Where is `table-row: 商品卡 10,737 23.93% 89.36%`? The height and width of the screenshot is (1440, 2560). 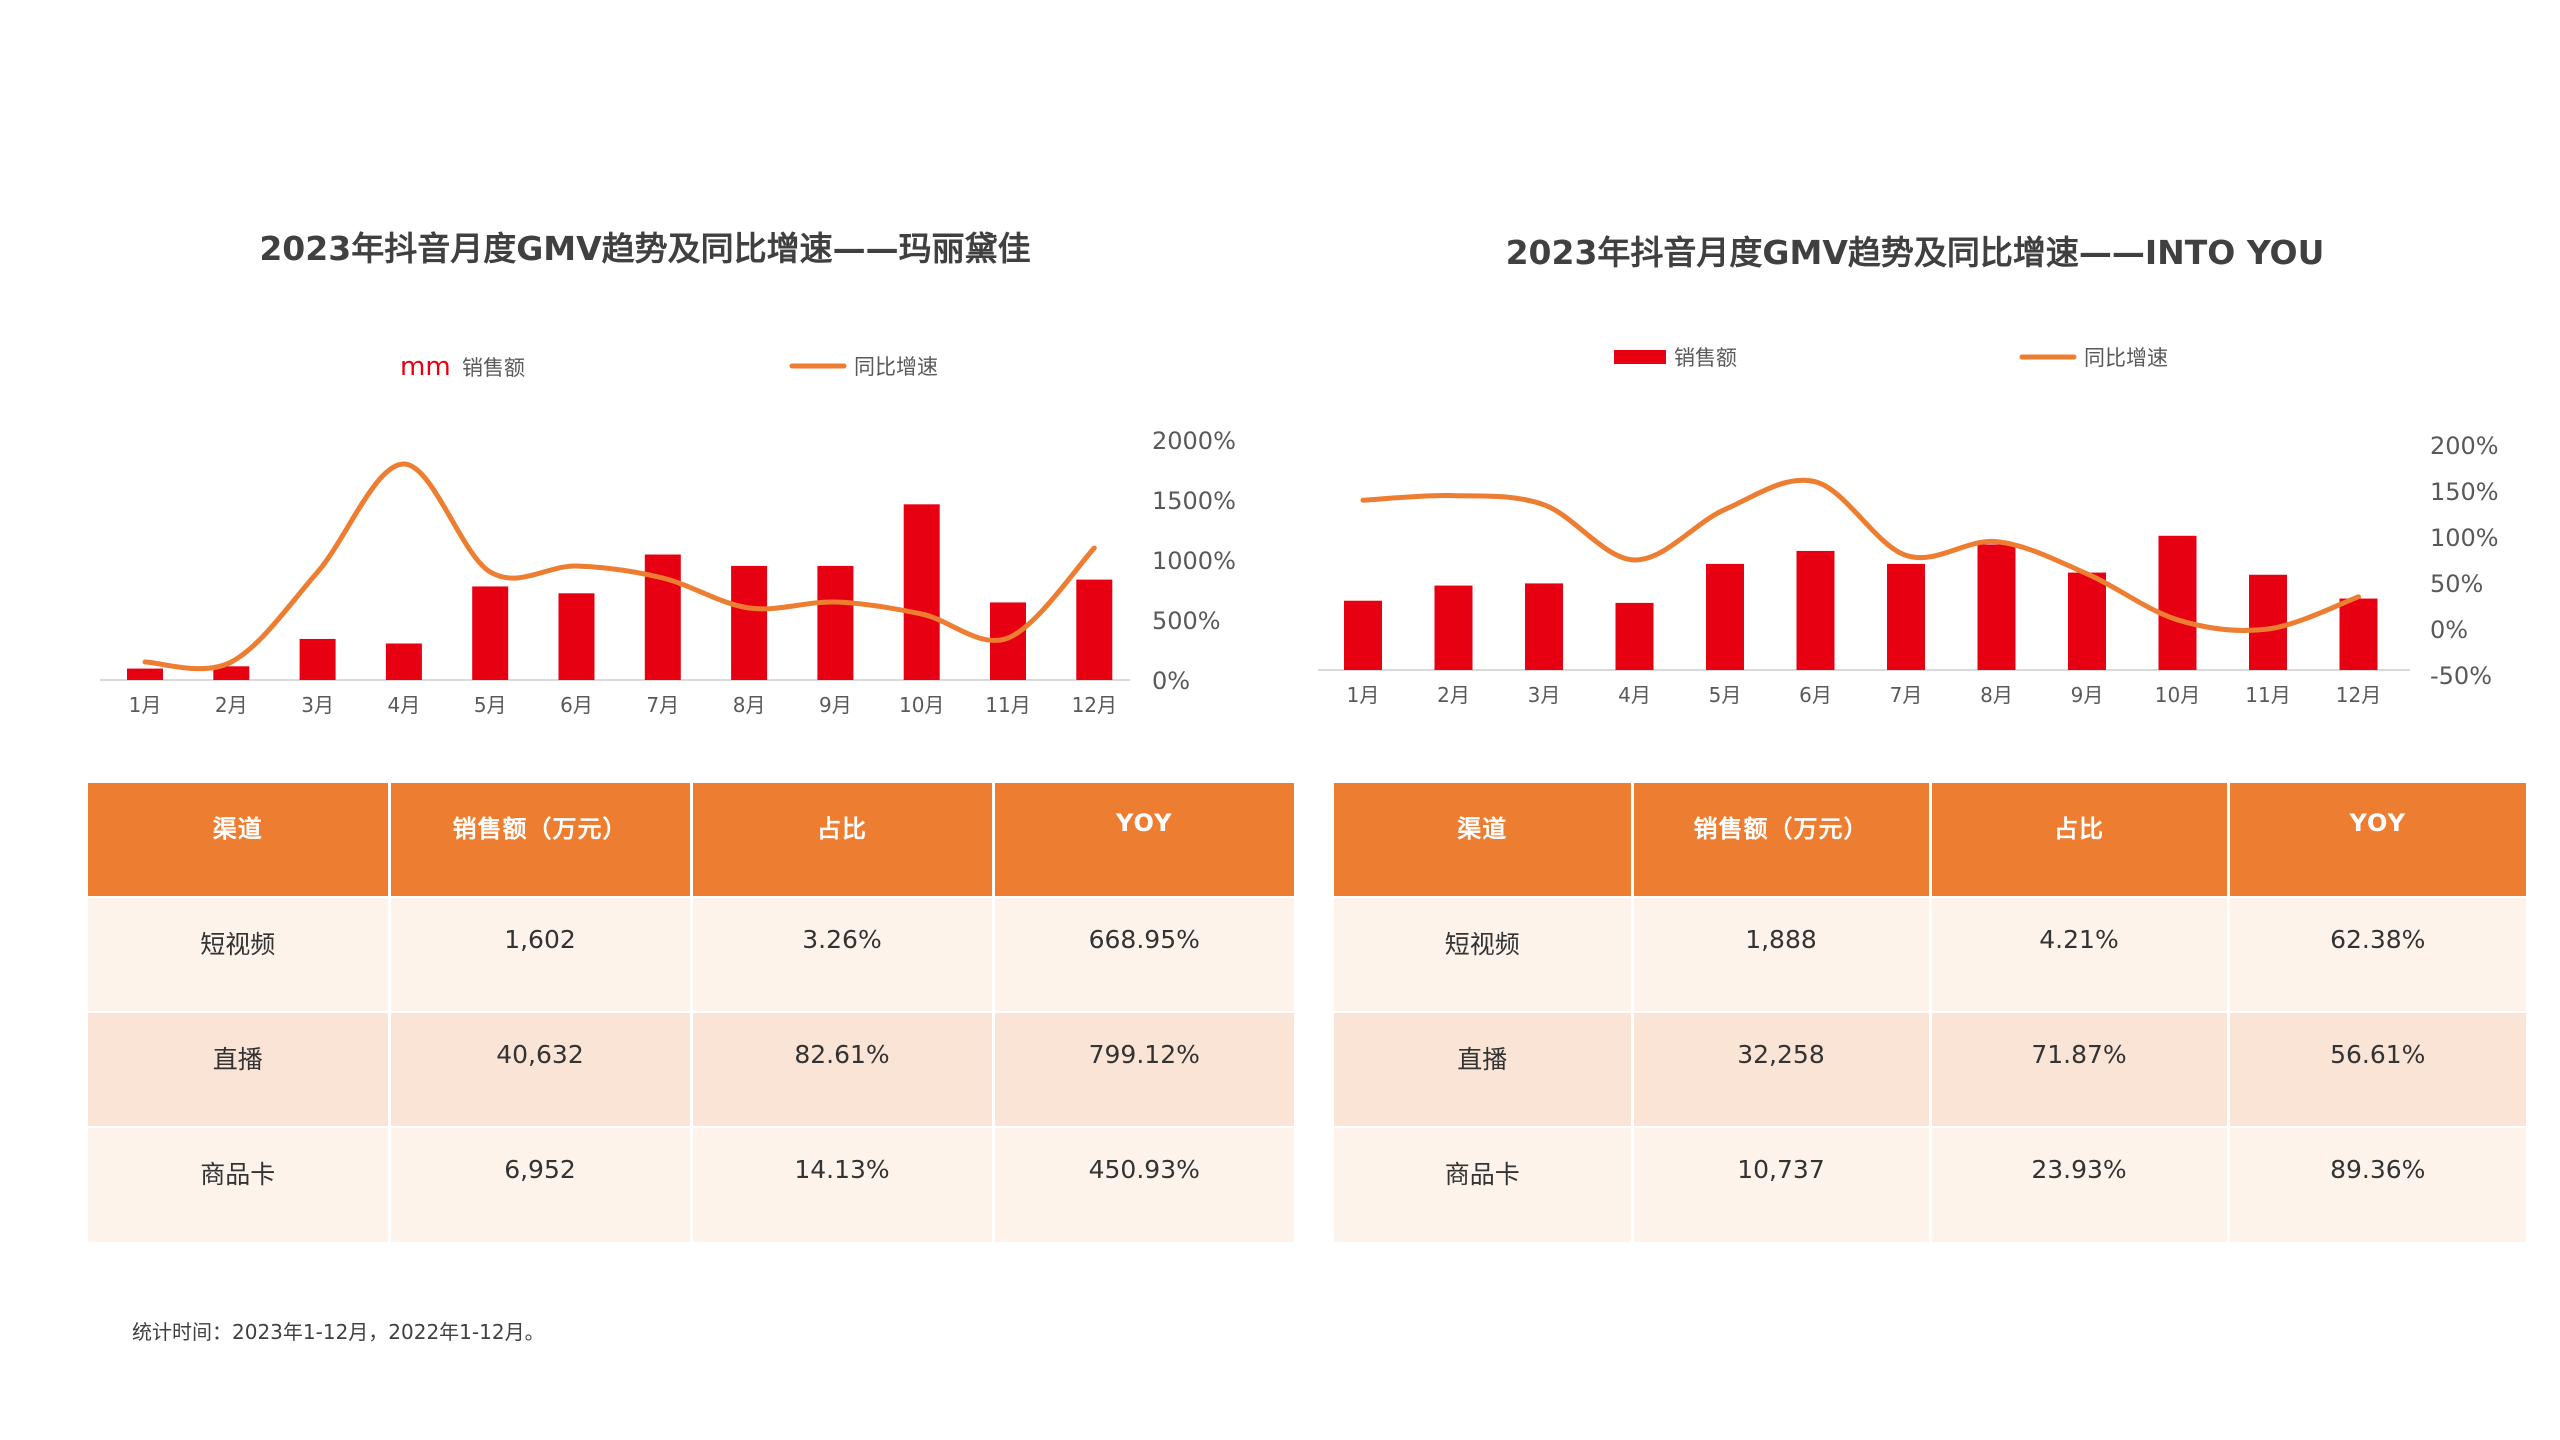
table-row: 商品卡 10,737 23.93% 89.36% is located at coordinates (1930, 1184).